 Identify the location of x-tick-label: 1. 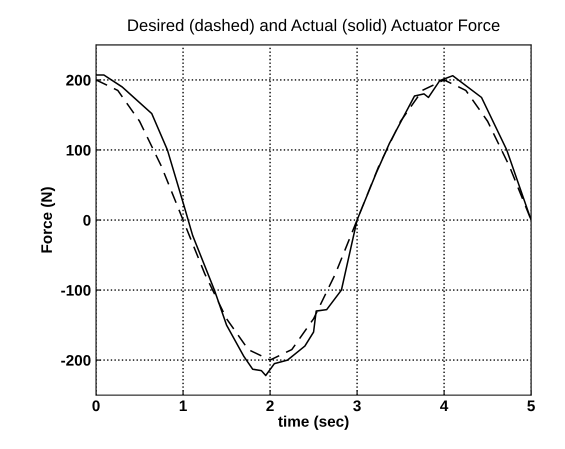
(183, 406).